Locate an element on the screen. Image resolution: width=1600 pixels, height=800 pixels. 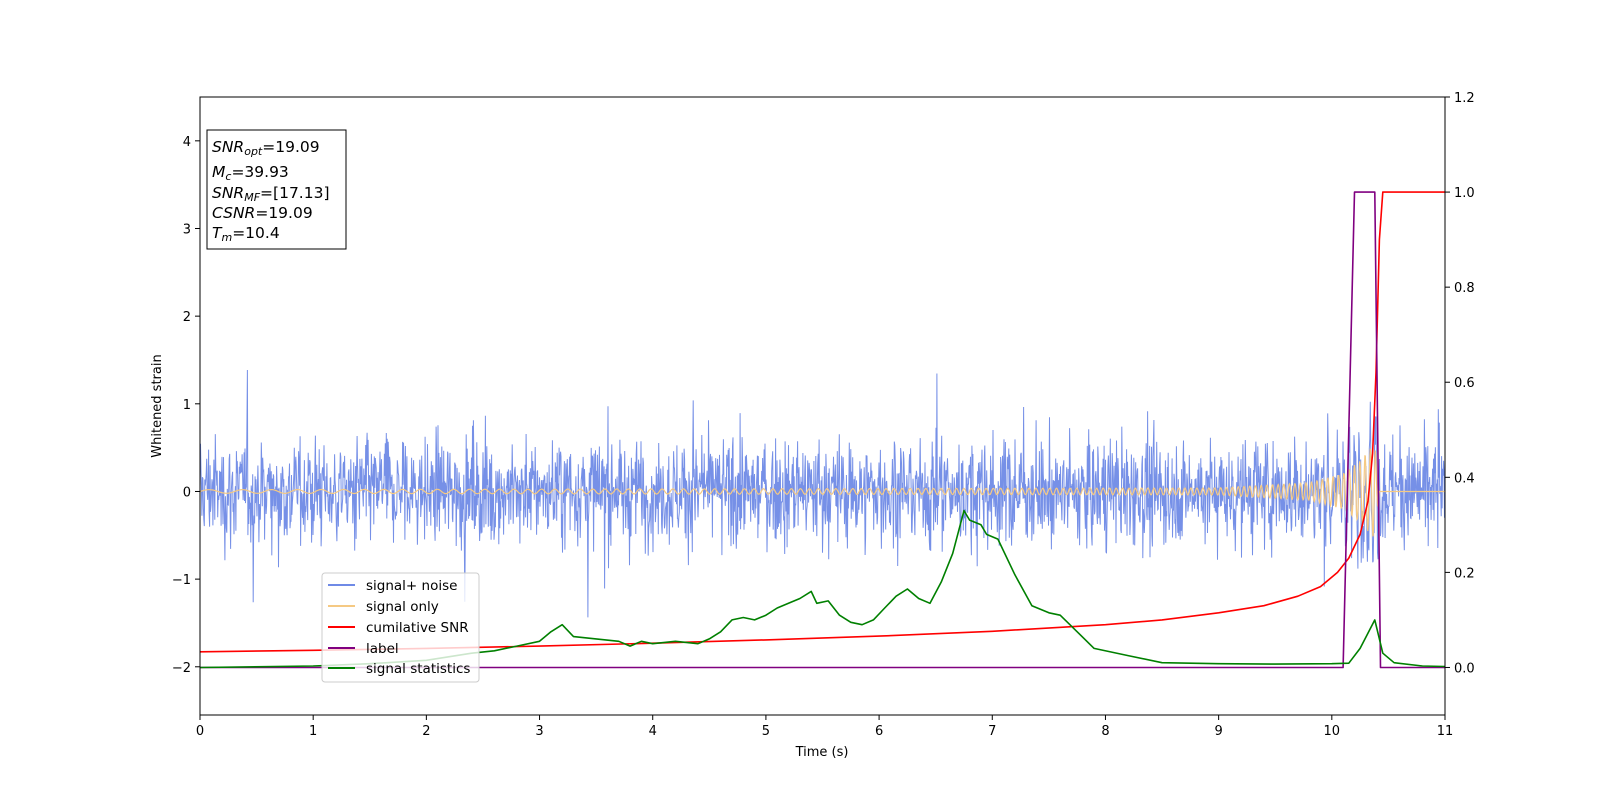
x-tick-label: 4 is located at coordinates (653, 731).